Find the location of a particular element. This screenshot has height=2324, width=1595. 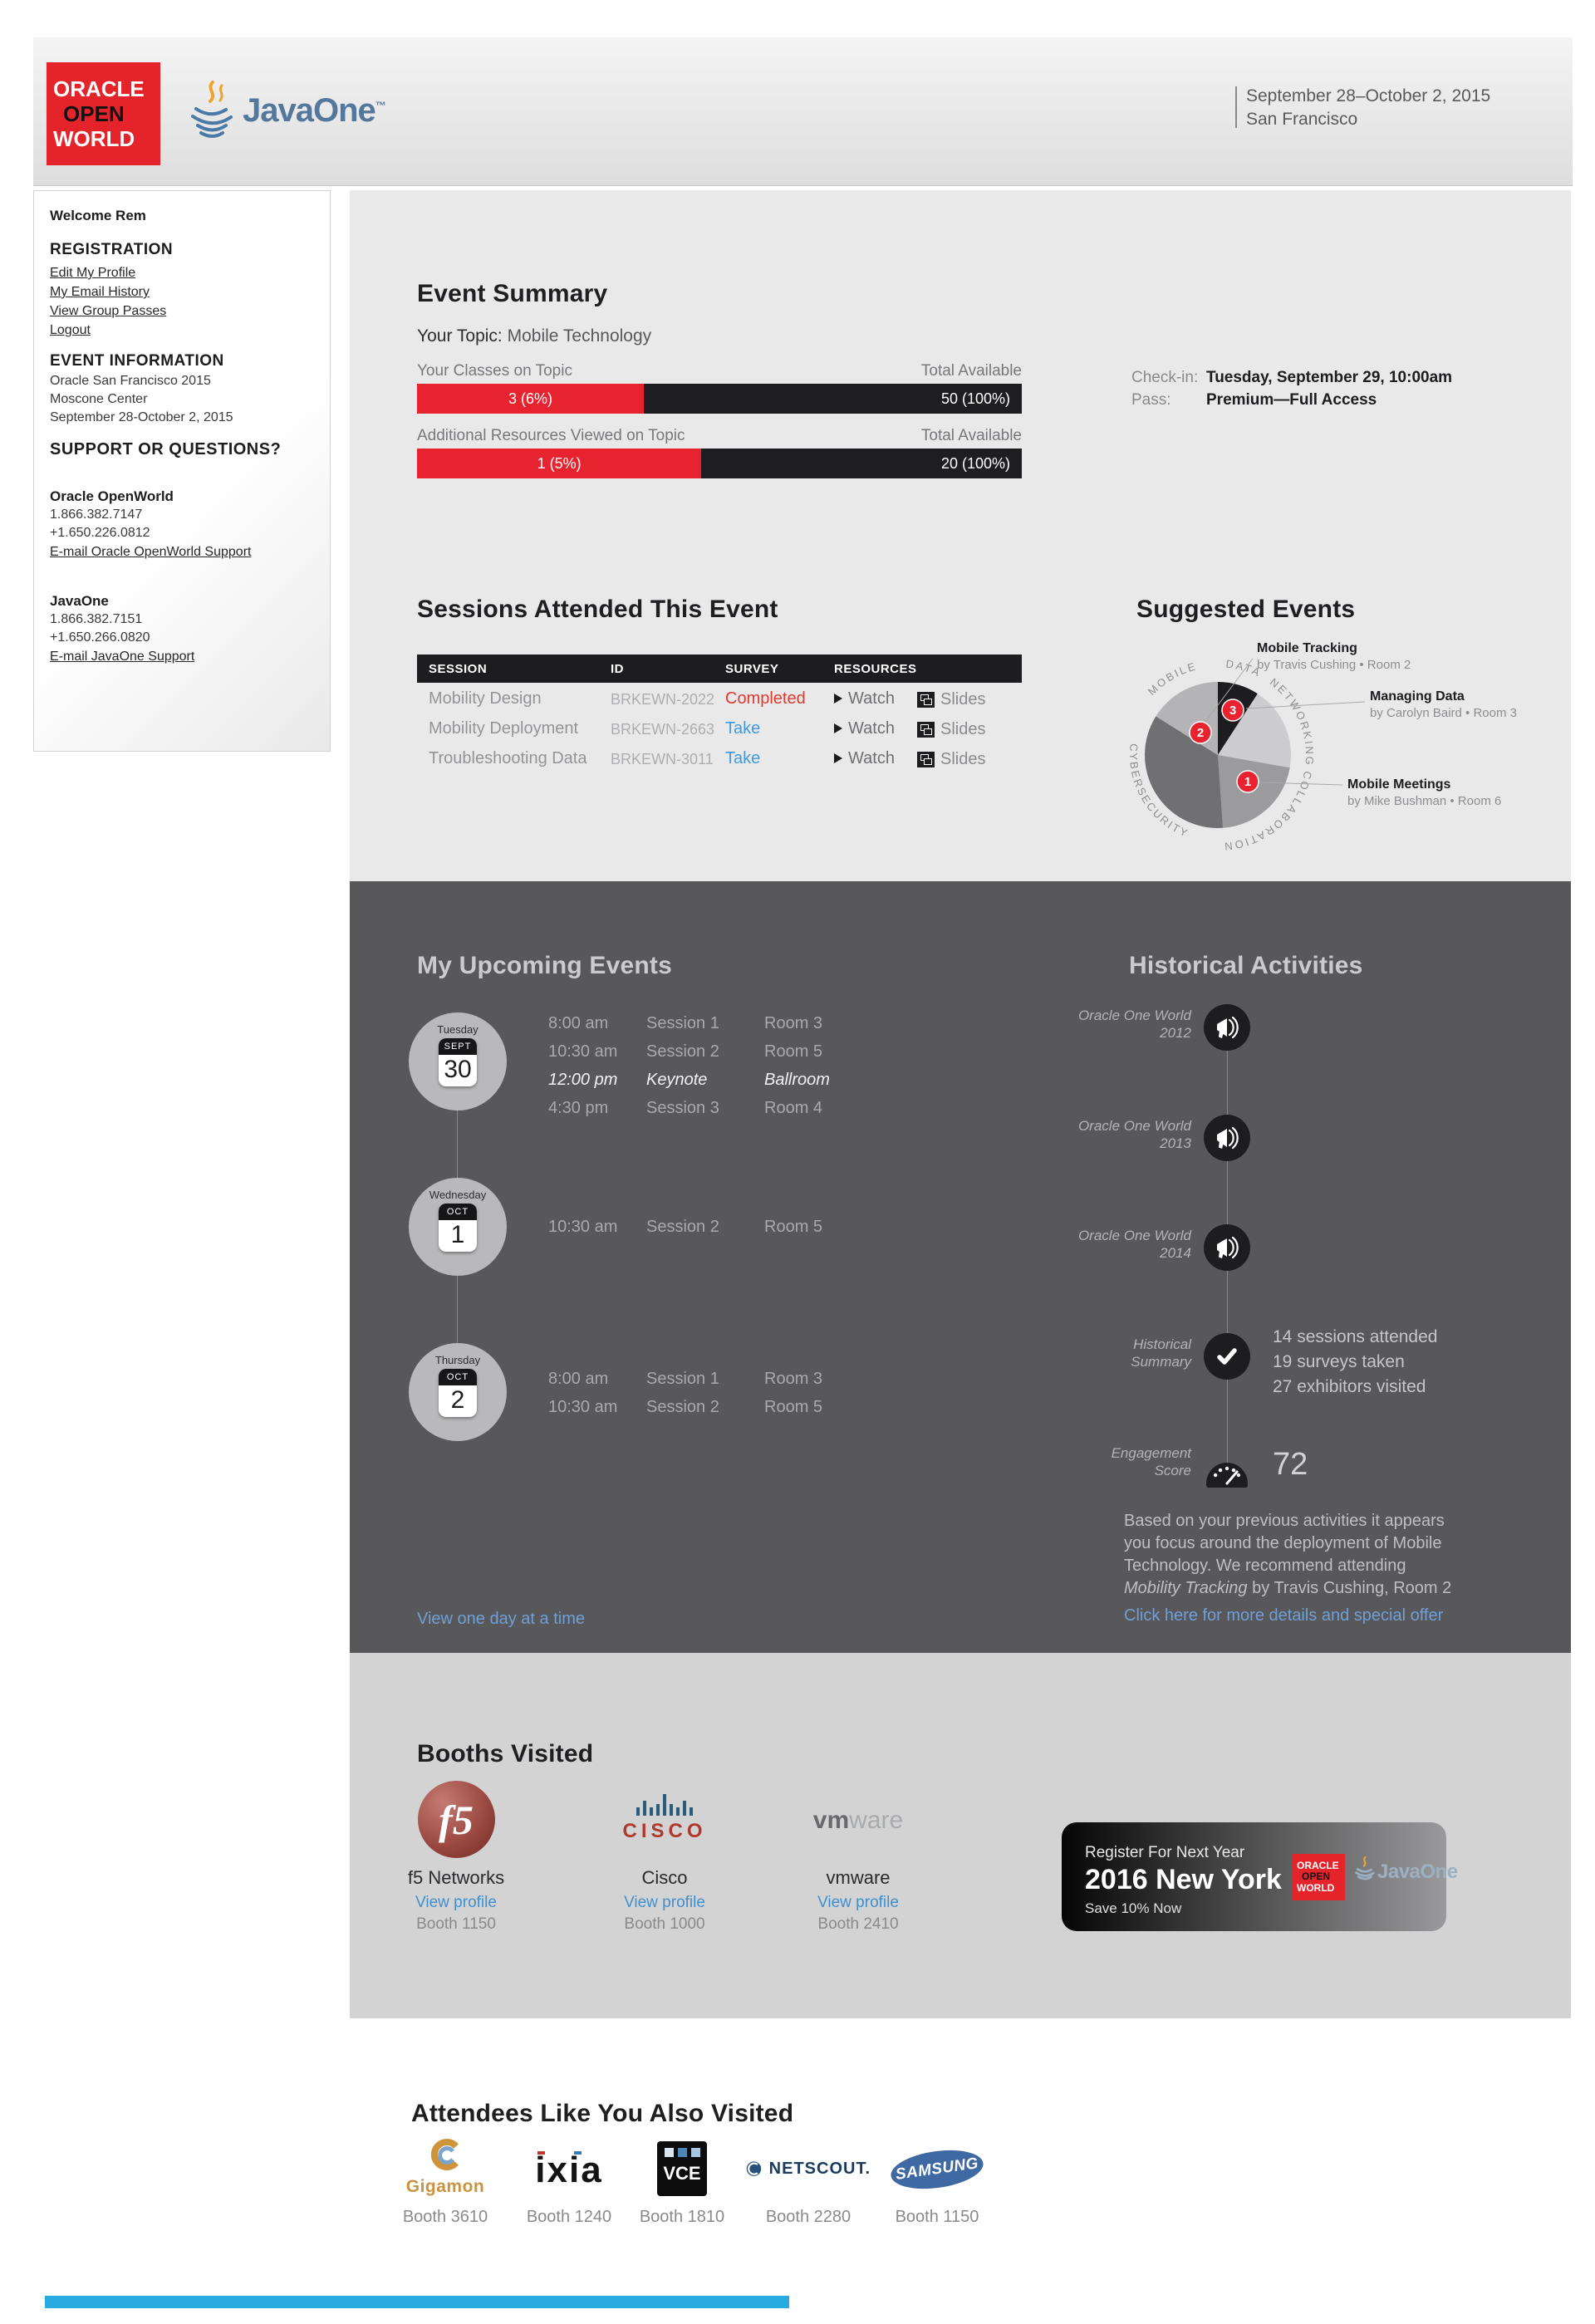

event-date-range: September 28–October 2, 2015 is located at coordinates (1368, 96).